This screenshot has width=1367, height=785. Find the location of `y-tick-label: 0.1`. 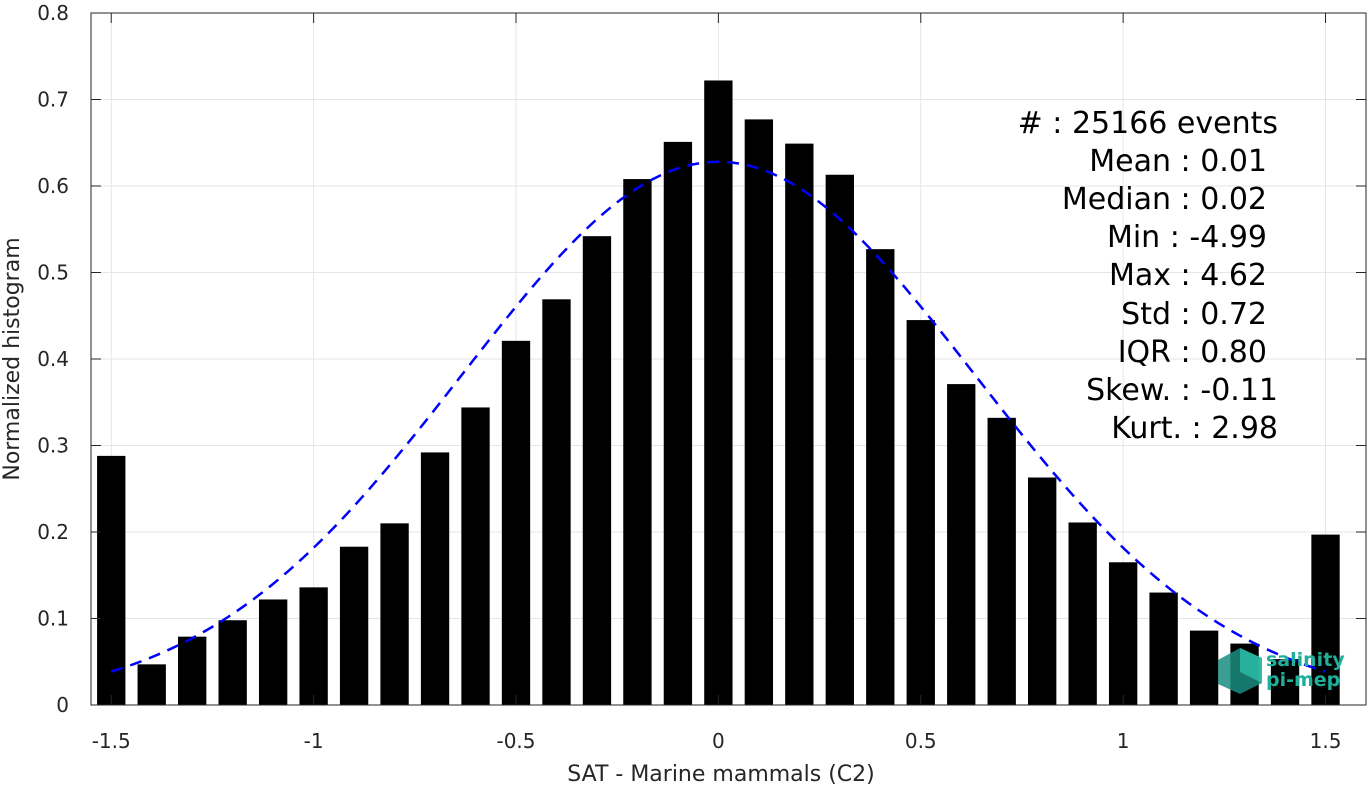

y-tick-label: 0.1 is located at coordinates (53, 619).